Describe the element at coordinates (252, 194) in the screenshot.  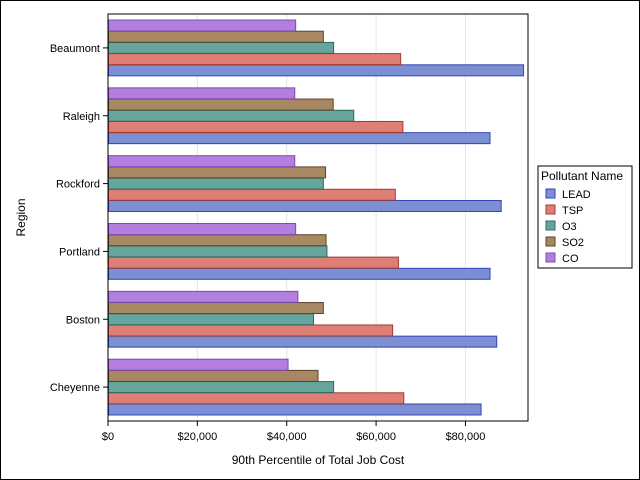
I see `bar-tsp-rockford` at that location.